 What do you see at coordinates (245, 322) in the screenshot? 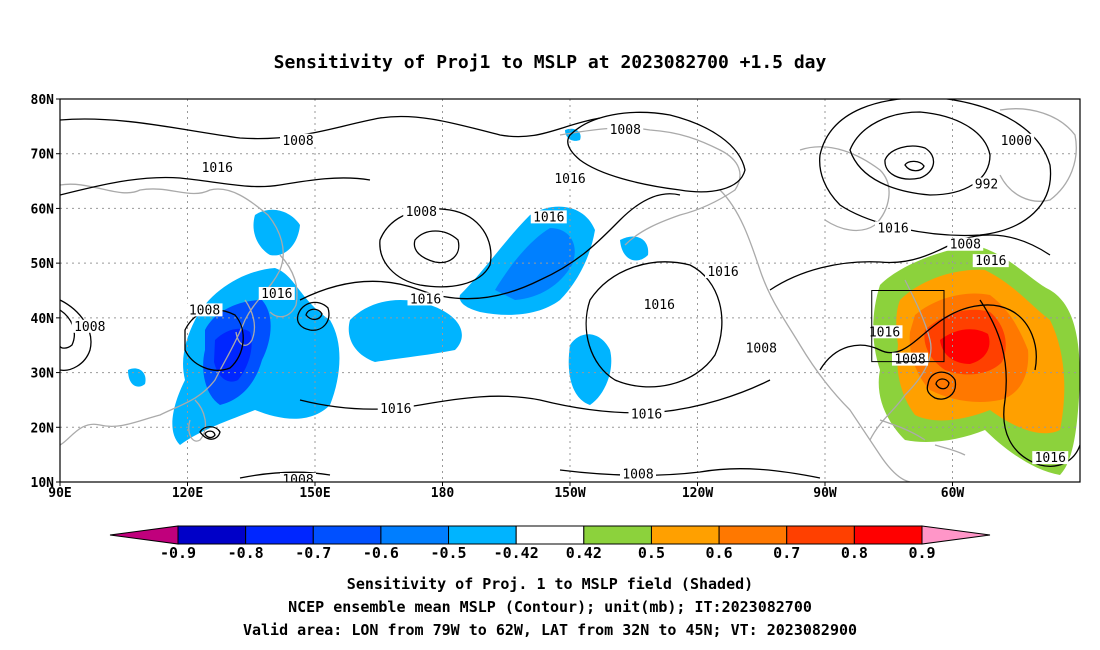
I see `coastline-korea` at bounding box center [245, 322].